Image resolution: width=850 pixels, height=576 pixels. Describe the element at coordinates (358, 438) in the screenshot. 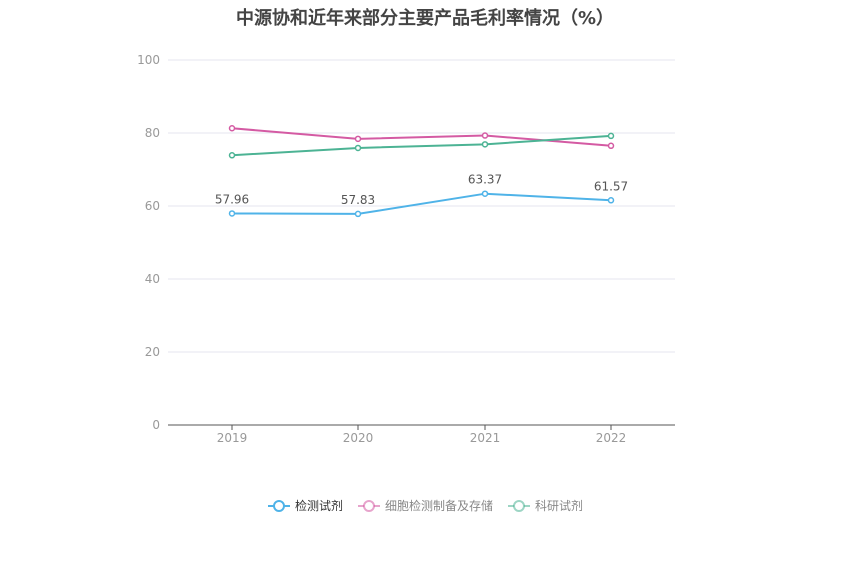

I see `x-tick-label: 2020` at that location.